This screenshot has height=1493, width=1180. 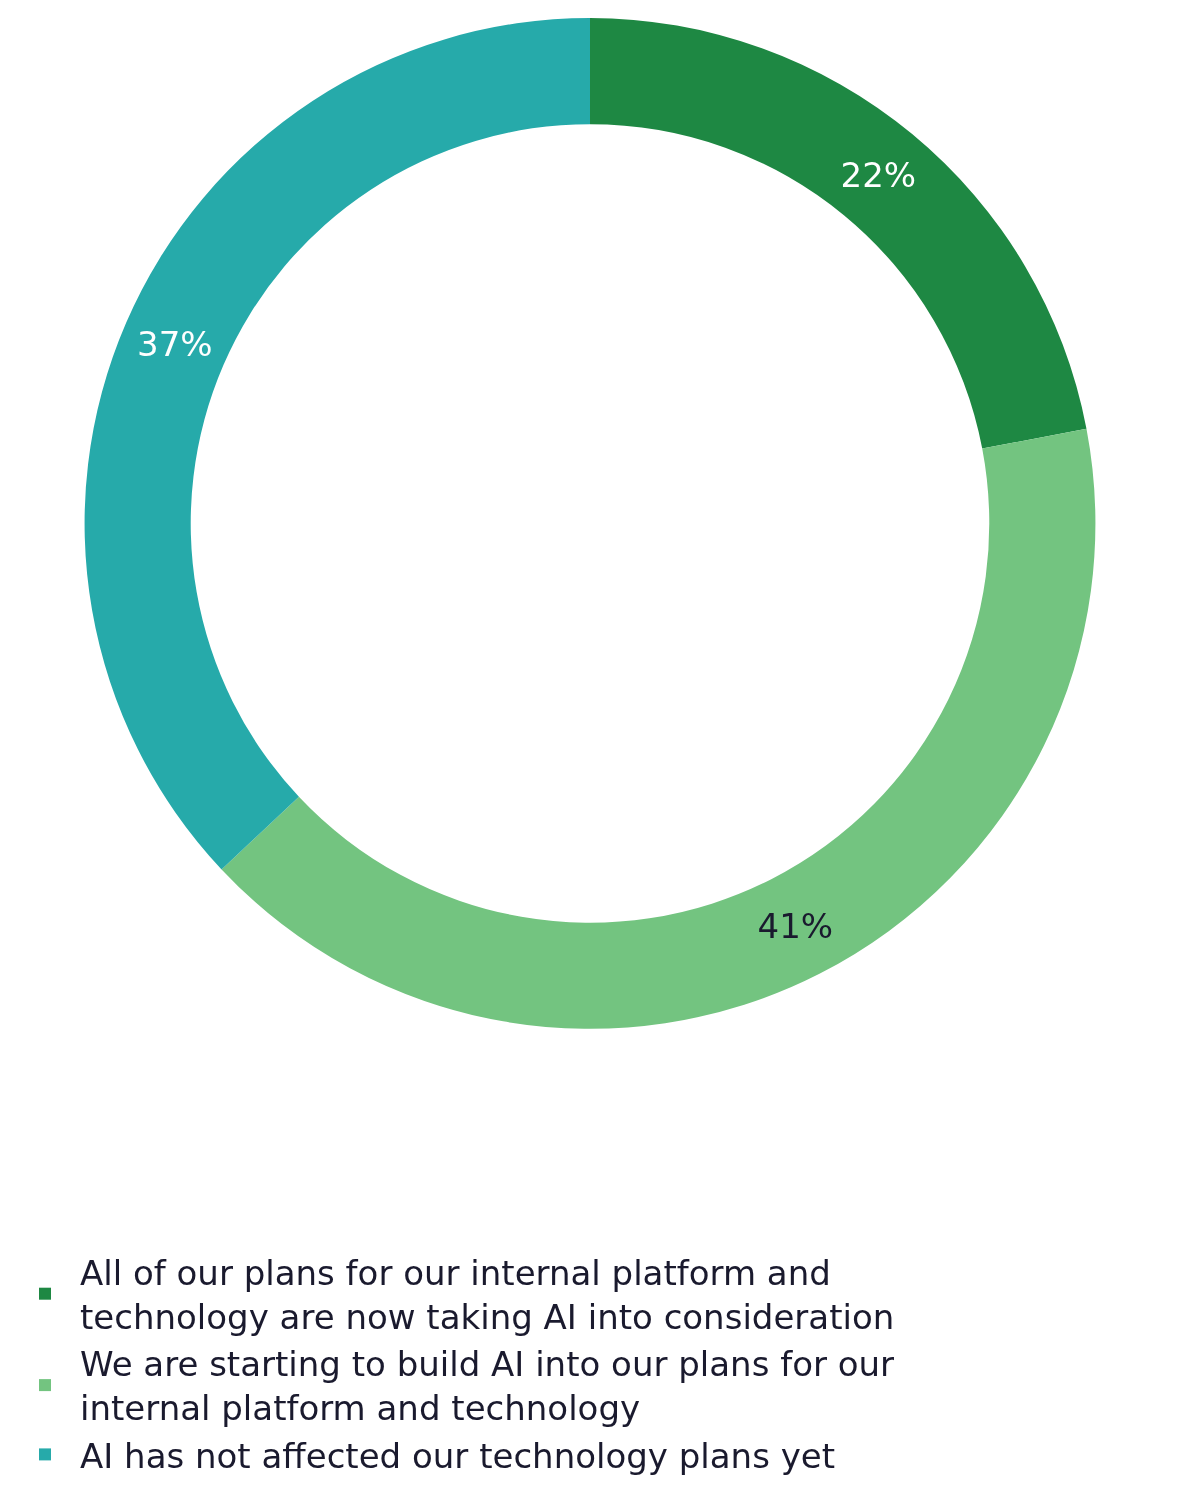 I want to click on legend-label: We are starting to build AI into our plans for our internal platform and technology, so click(x=487, y=1386).